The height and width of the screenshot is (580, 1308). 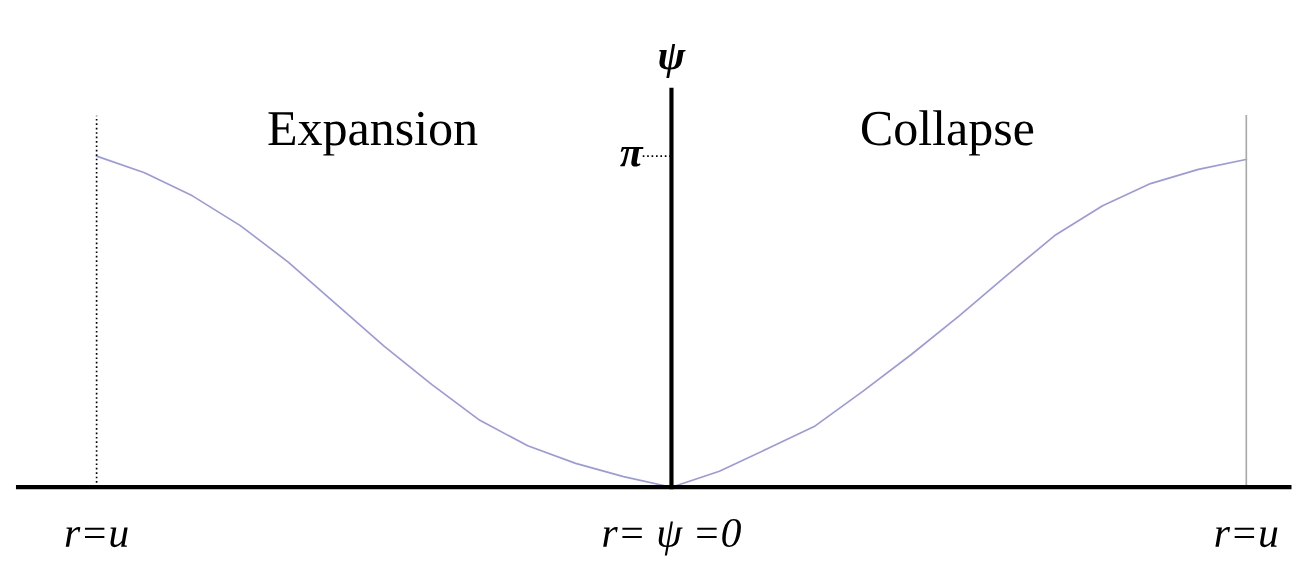 I want to click on annotation: π, so click(x=632, y=157).